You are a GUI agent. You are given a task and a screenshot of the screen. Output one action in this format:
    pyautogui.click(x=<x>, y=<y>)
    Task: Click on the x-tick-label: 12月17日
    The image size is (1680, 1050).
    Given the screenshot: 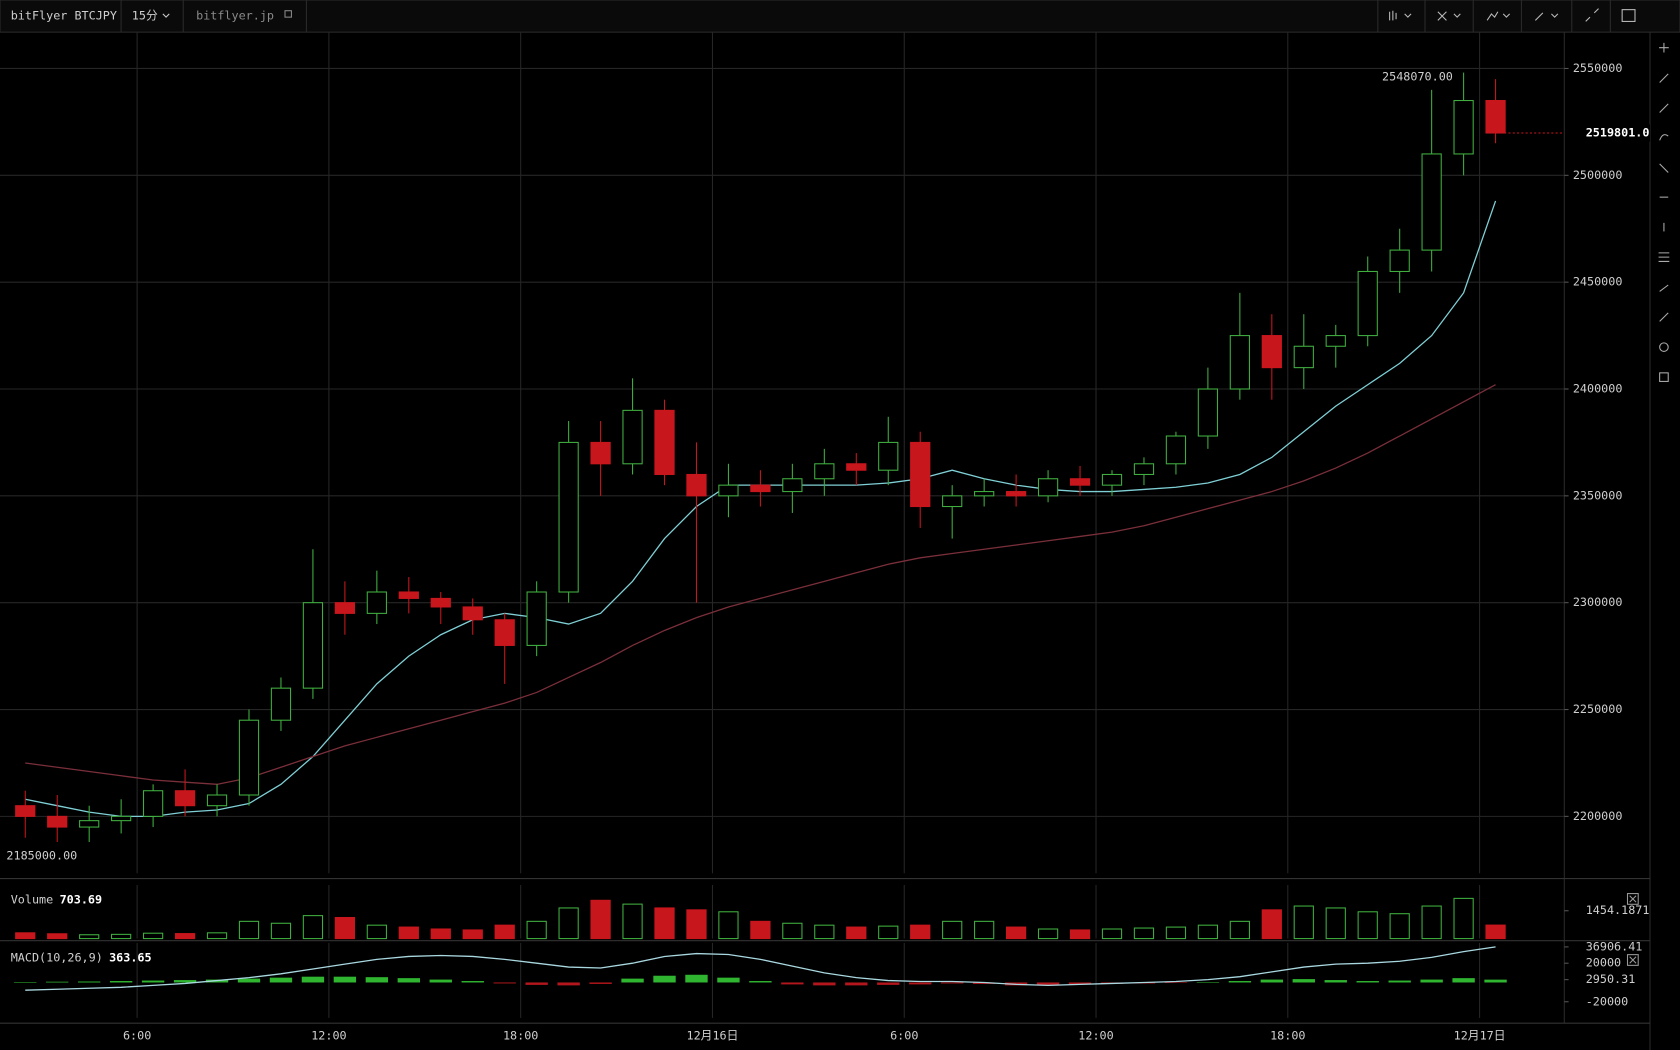 What is the action you would take?
    pyautogui.click(x=1480, y=1036)
    